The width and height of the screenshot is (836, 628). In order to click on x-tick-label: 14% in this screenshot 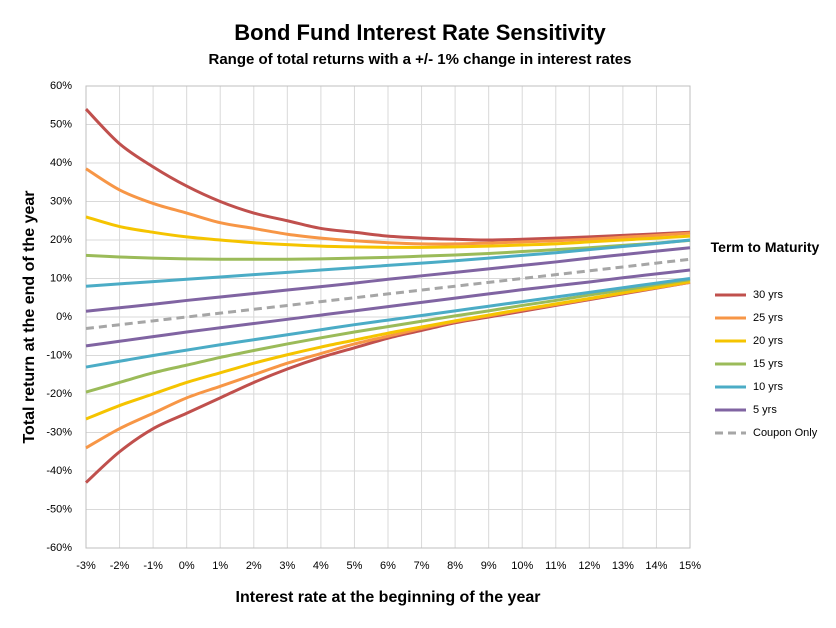, I will do `click(656, 566)`.